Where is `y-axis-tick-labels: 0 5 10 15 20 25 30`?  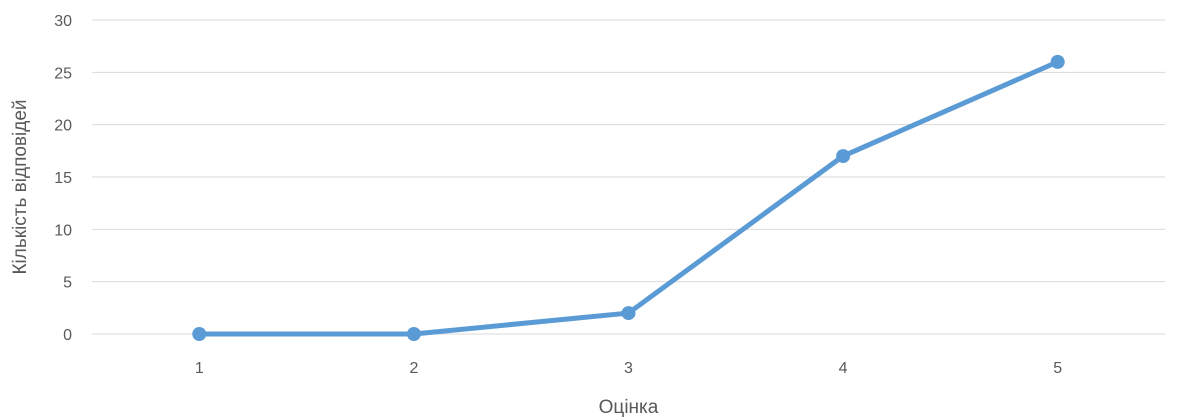 y-axis-tick-labels: 0 5 10 15 20 25 30 is located at coordinates (63, 178).